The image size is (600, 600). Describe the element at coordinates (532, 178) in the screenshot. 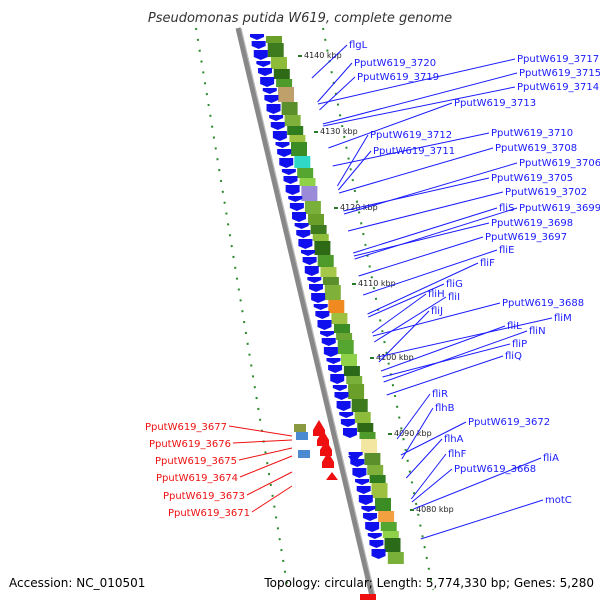

I see `forward-gene-label: PputW619_3705` at that location.